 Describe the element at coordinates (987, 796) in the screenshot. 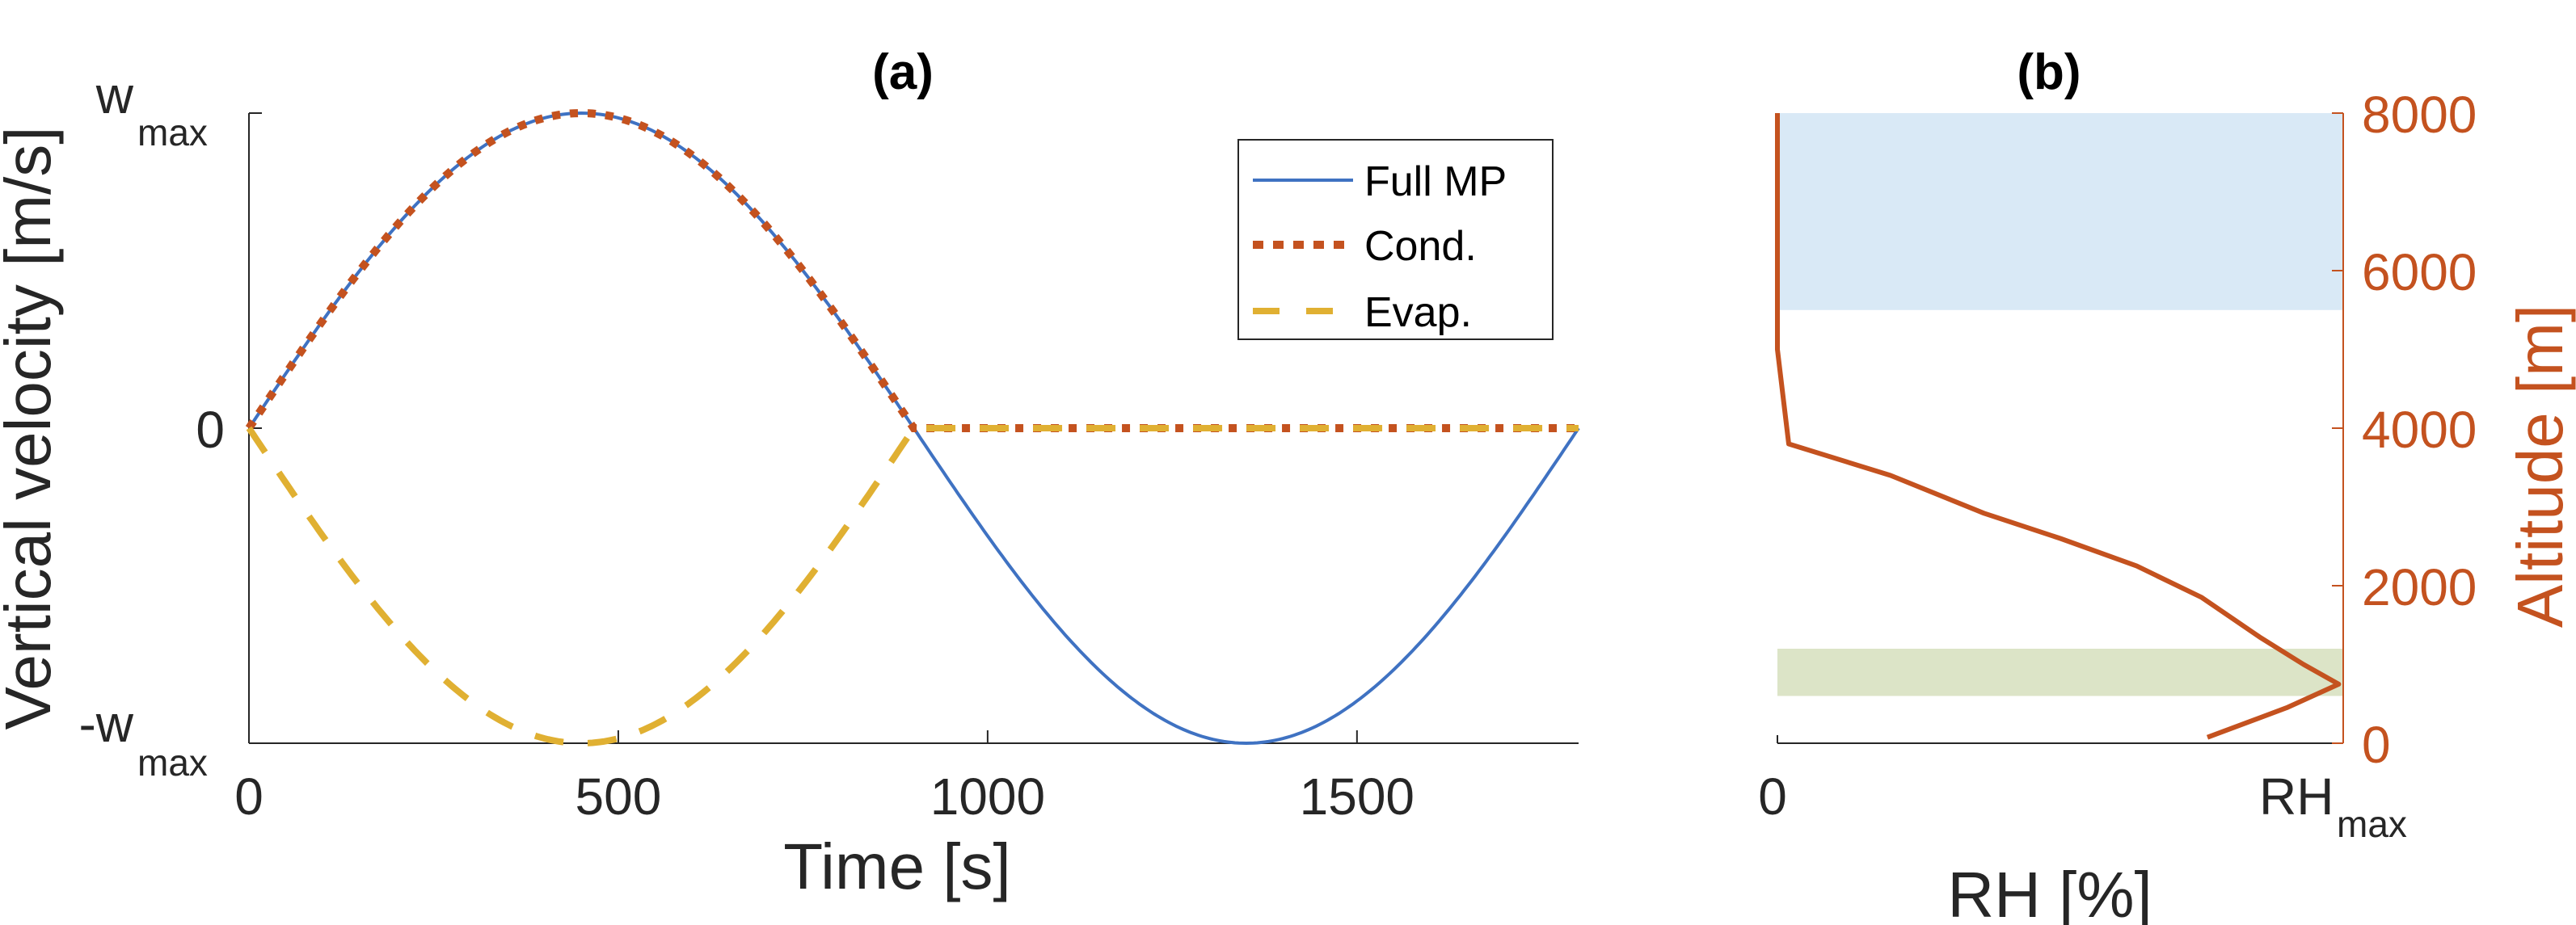

I see `x-tick-label: 1000` at that location.